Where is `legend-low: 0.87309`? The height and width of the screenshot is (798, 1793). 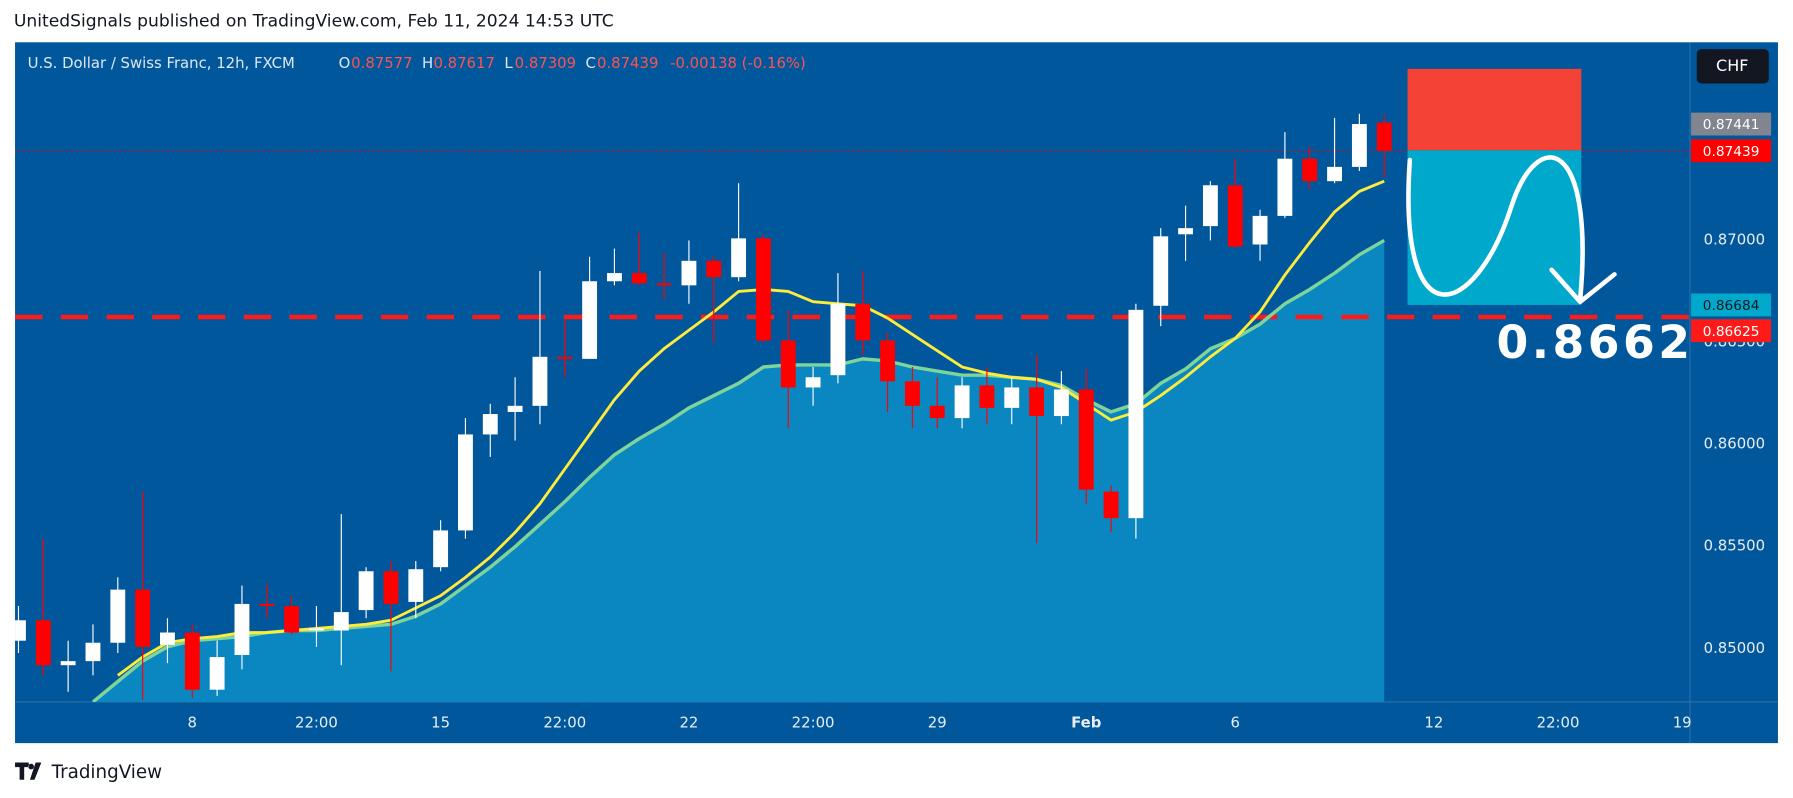
legend-low: 0.87309 is located at coordinates (545, 63).